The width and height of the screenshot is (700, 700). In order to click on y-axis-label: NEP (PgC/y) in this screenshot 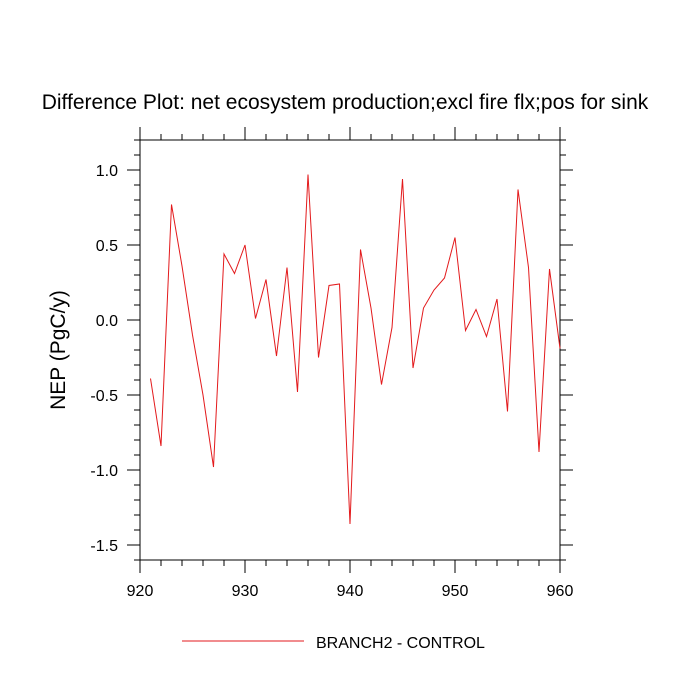, I will do `click(58, 350)`.